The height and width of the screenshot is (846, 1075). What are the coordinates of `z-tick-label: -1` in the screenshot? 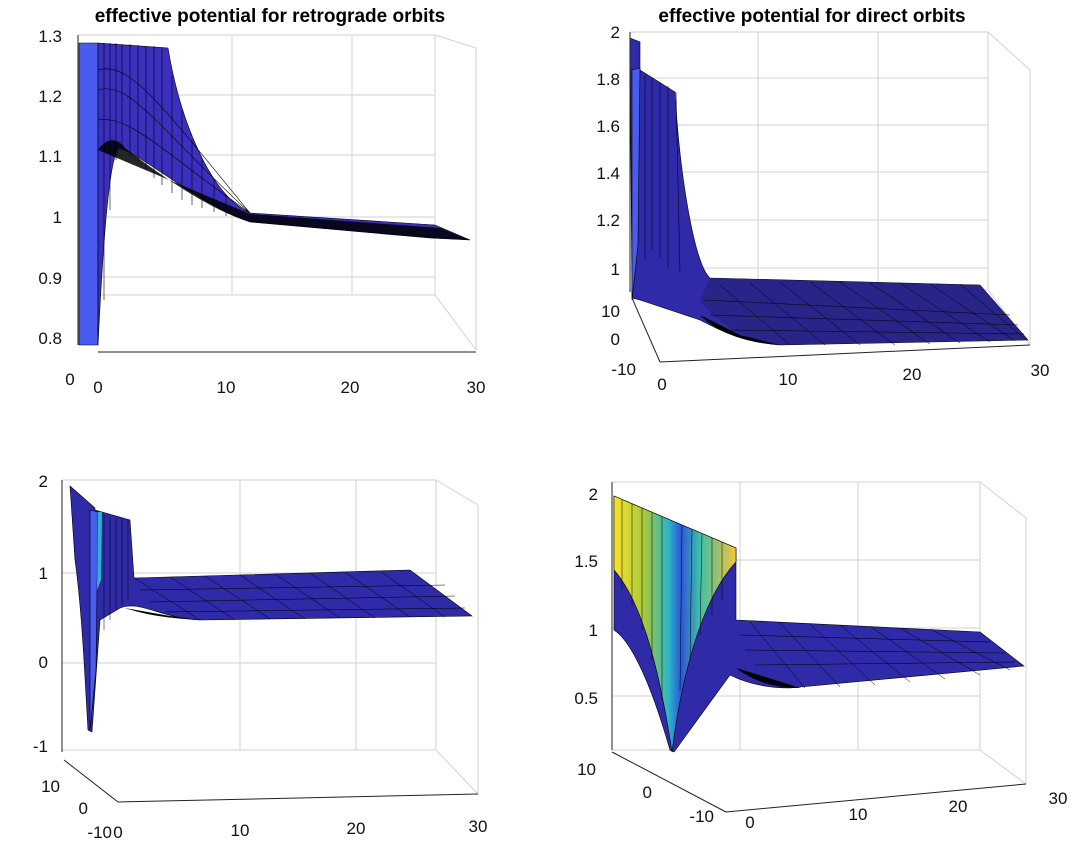 It's located at (40, 746).